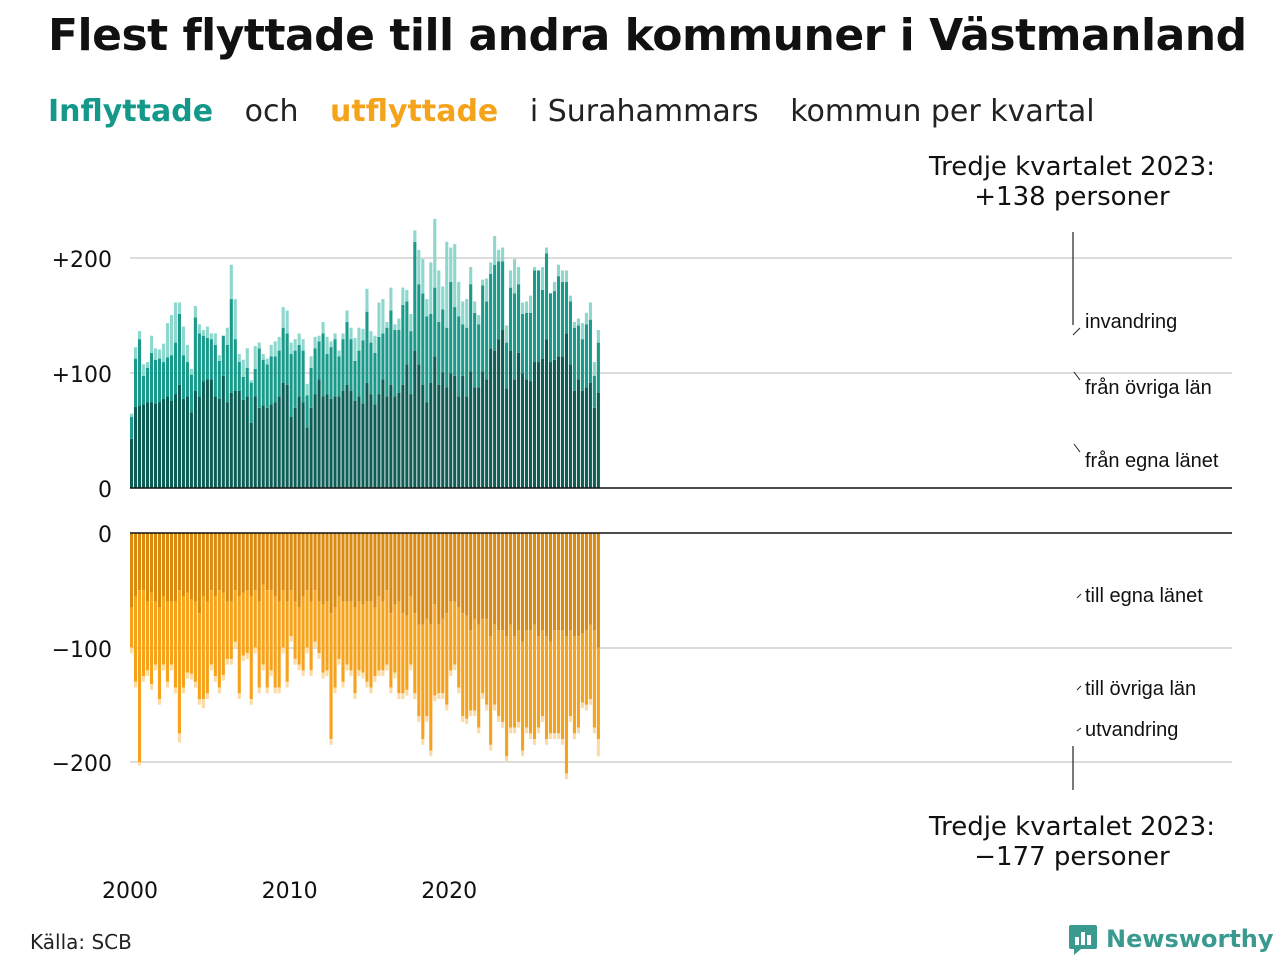 The height and width of the screenshot is (960, 1280). Describe the element at coordinates (1171, 939) in the screenshot. I see `newsworthy-logo: Newsworthy` at that location.